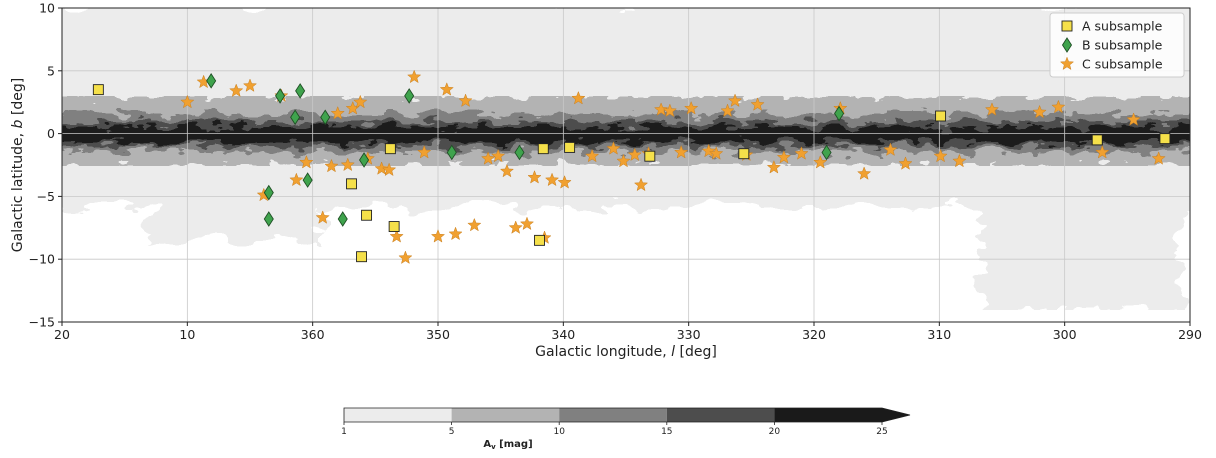 This screenshot has height=458, width=1216. I want to click on colorbar: 1 5 10 15 20 25, so click(625, 422).